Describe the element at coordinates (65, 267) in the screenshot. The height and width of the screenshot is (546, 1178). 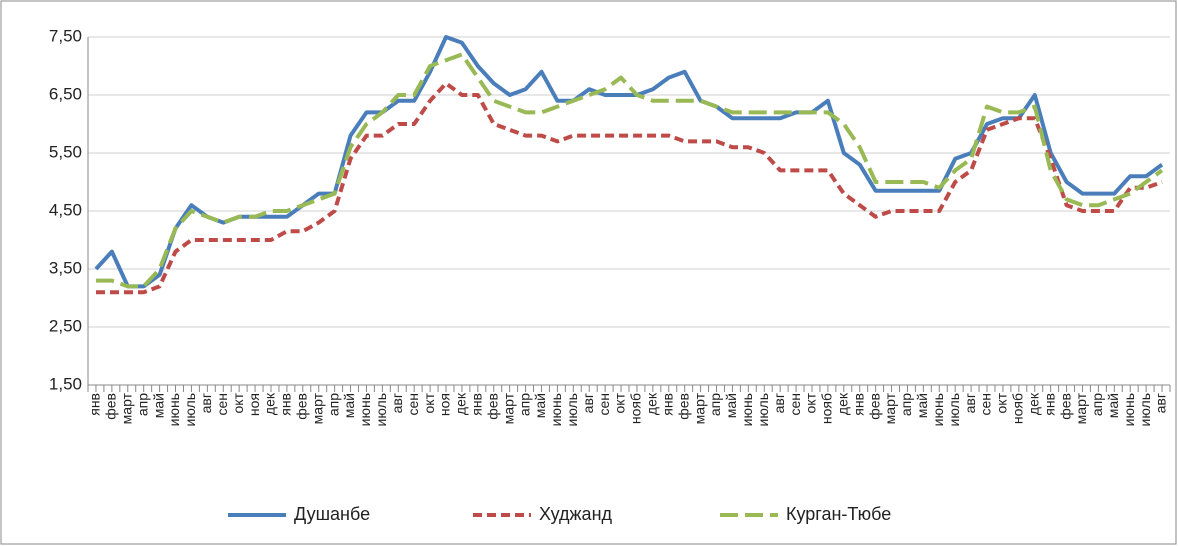
I see `y-tick-label: 3,50` at that location.